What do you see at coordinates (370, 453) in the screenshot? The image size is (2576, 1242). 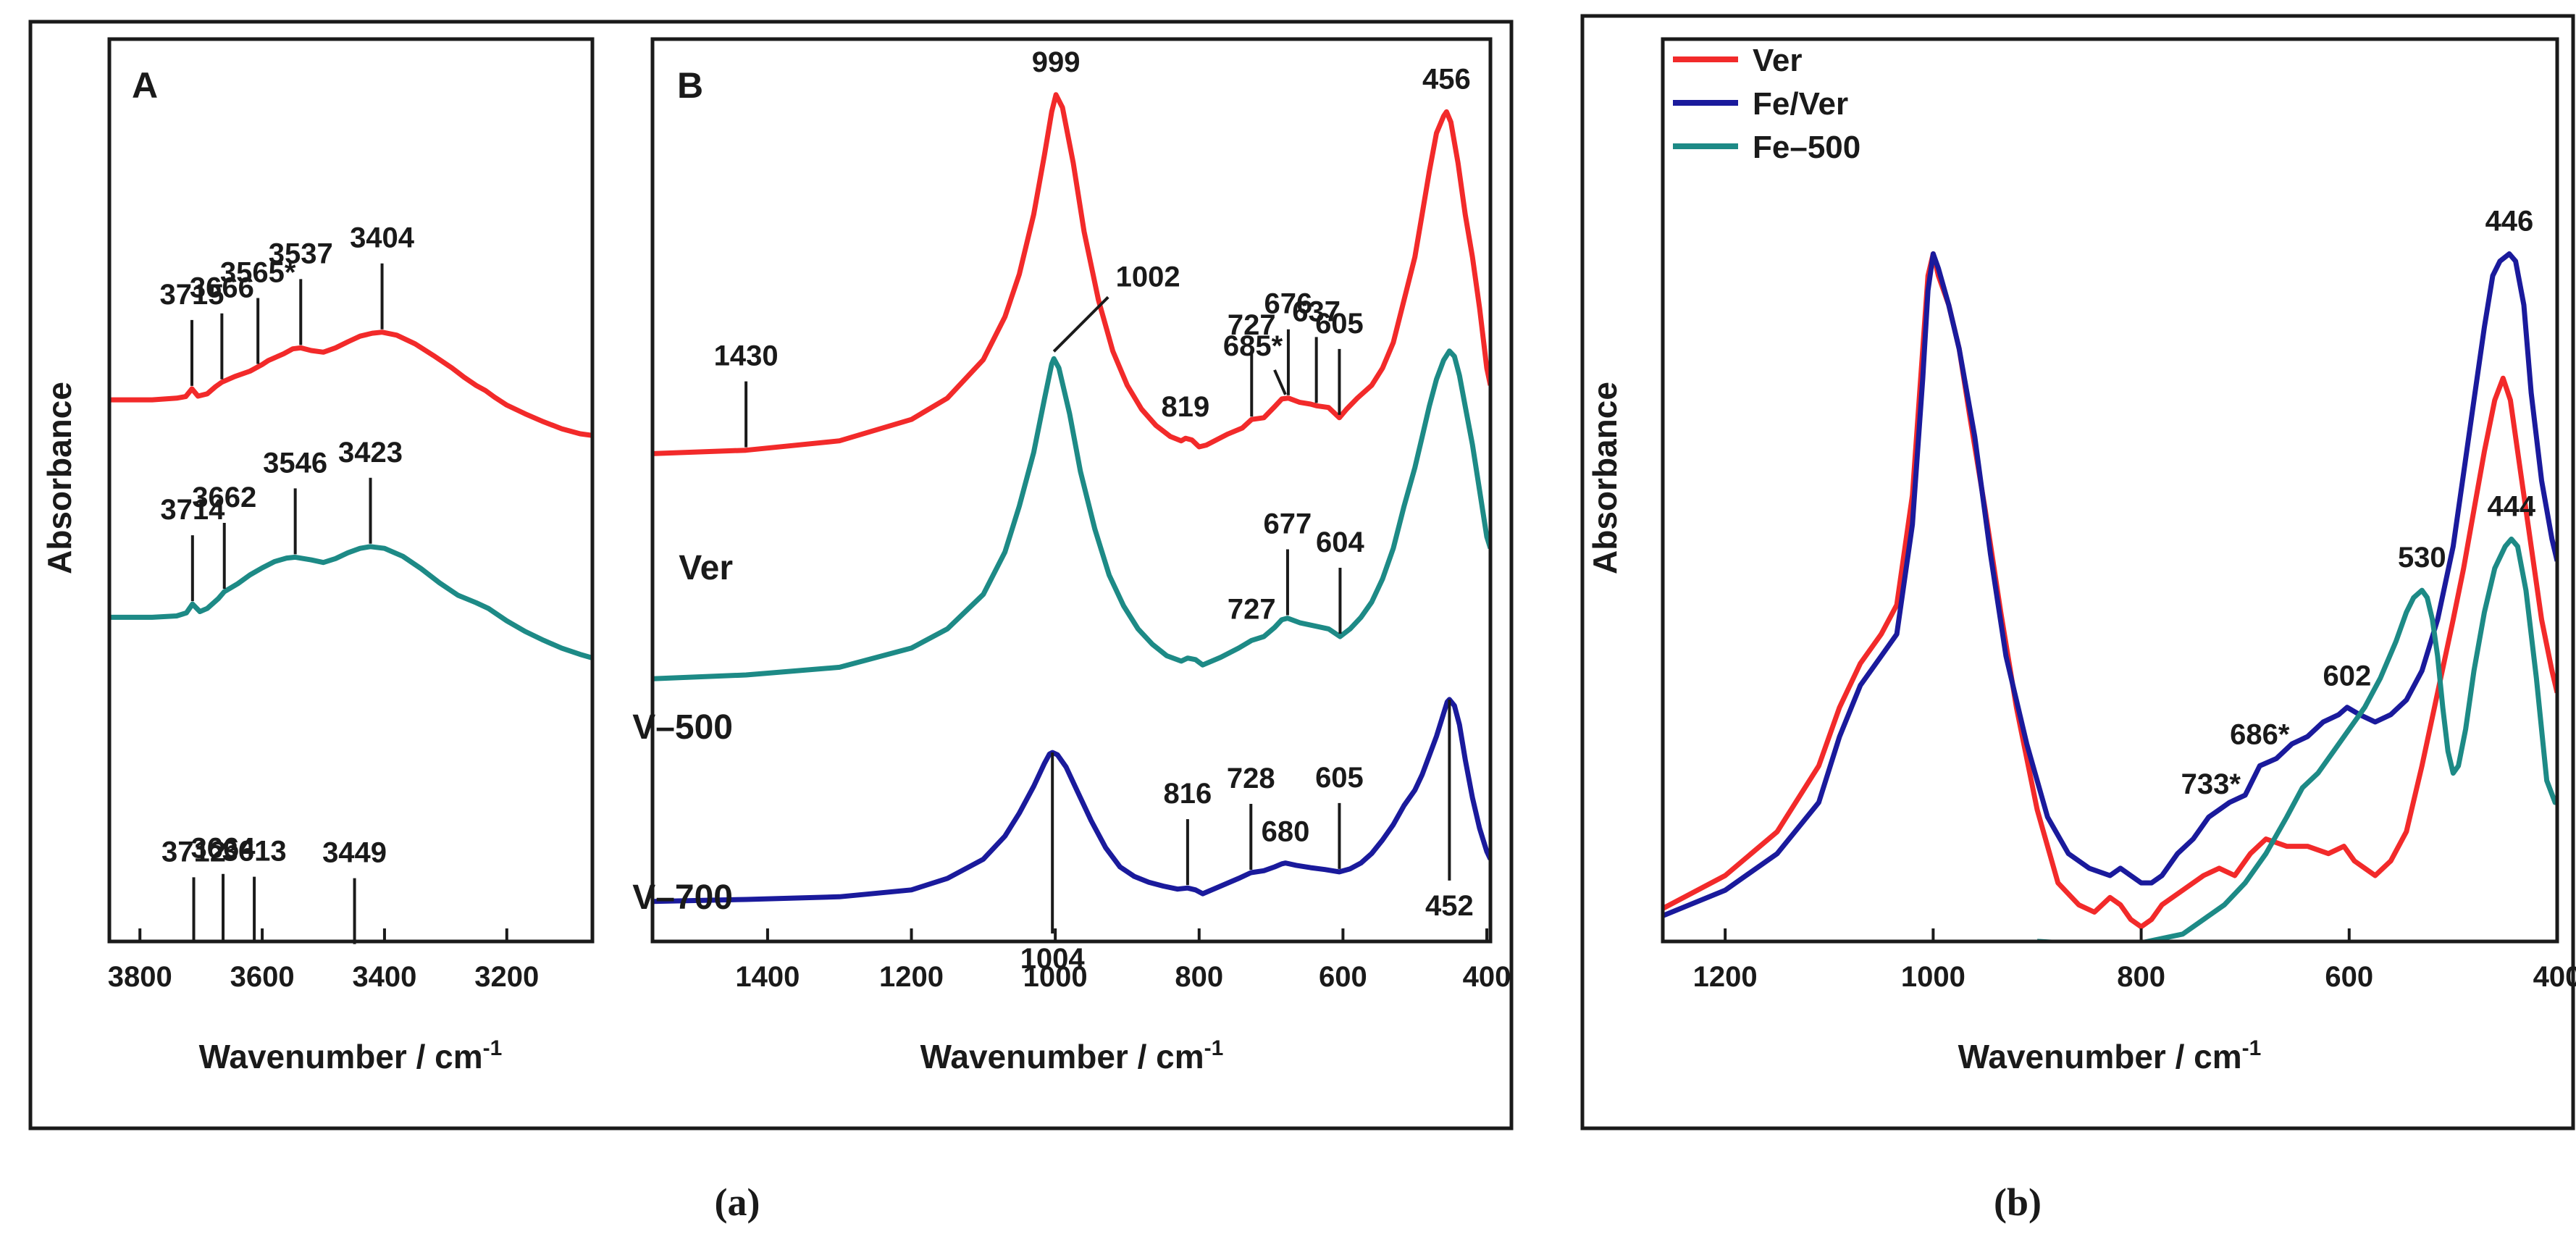 I see `peak-label-A-8: 3423` at bounding box center [370, 453].